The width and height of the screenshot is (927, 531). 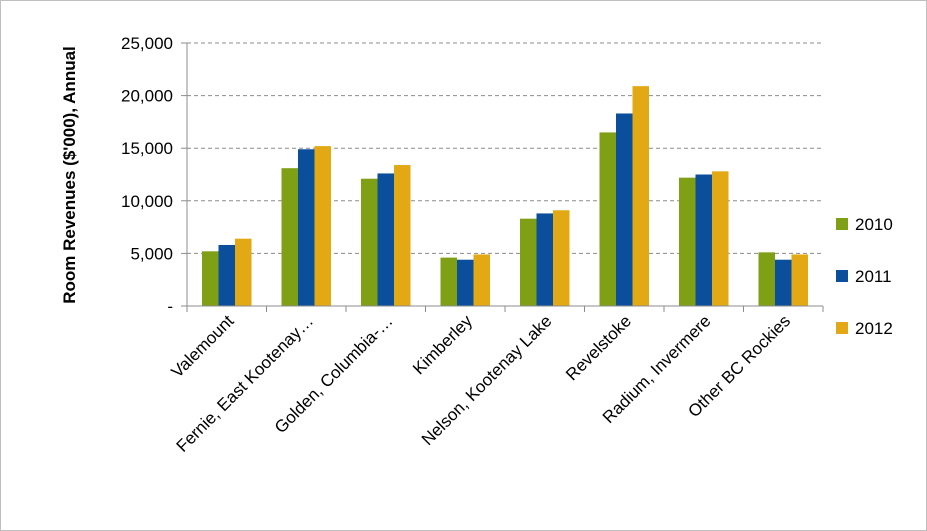 I want to click on y-tick-label: 15,000, so click(x=147, y=148).